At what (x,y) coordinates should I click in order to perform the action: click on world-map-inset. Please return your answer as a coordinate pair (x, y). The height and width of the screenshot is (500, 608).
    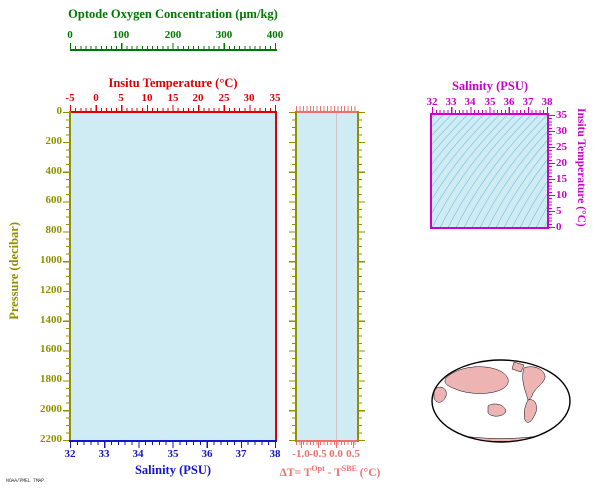
    Looking at the image, I should click on (501, 401).